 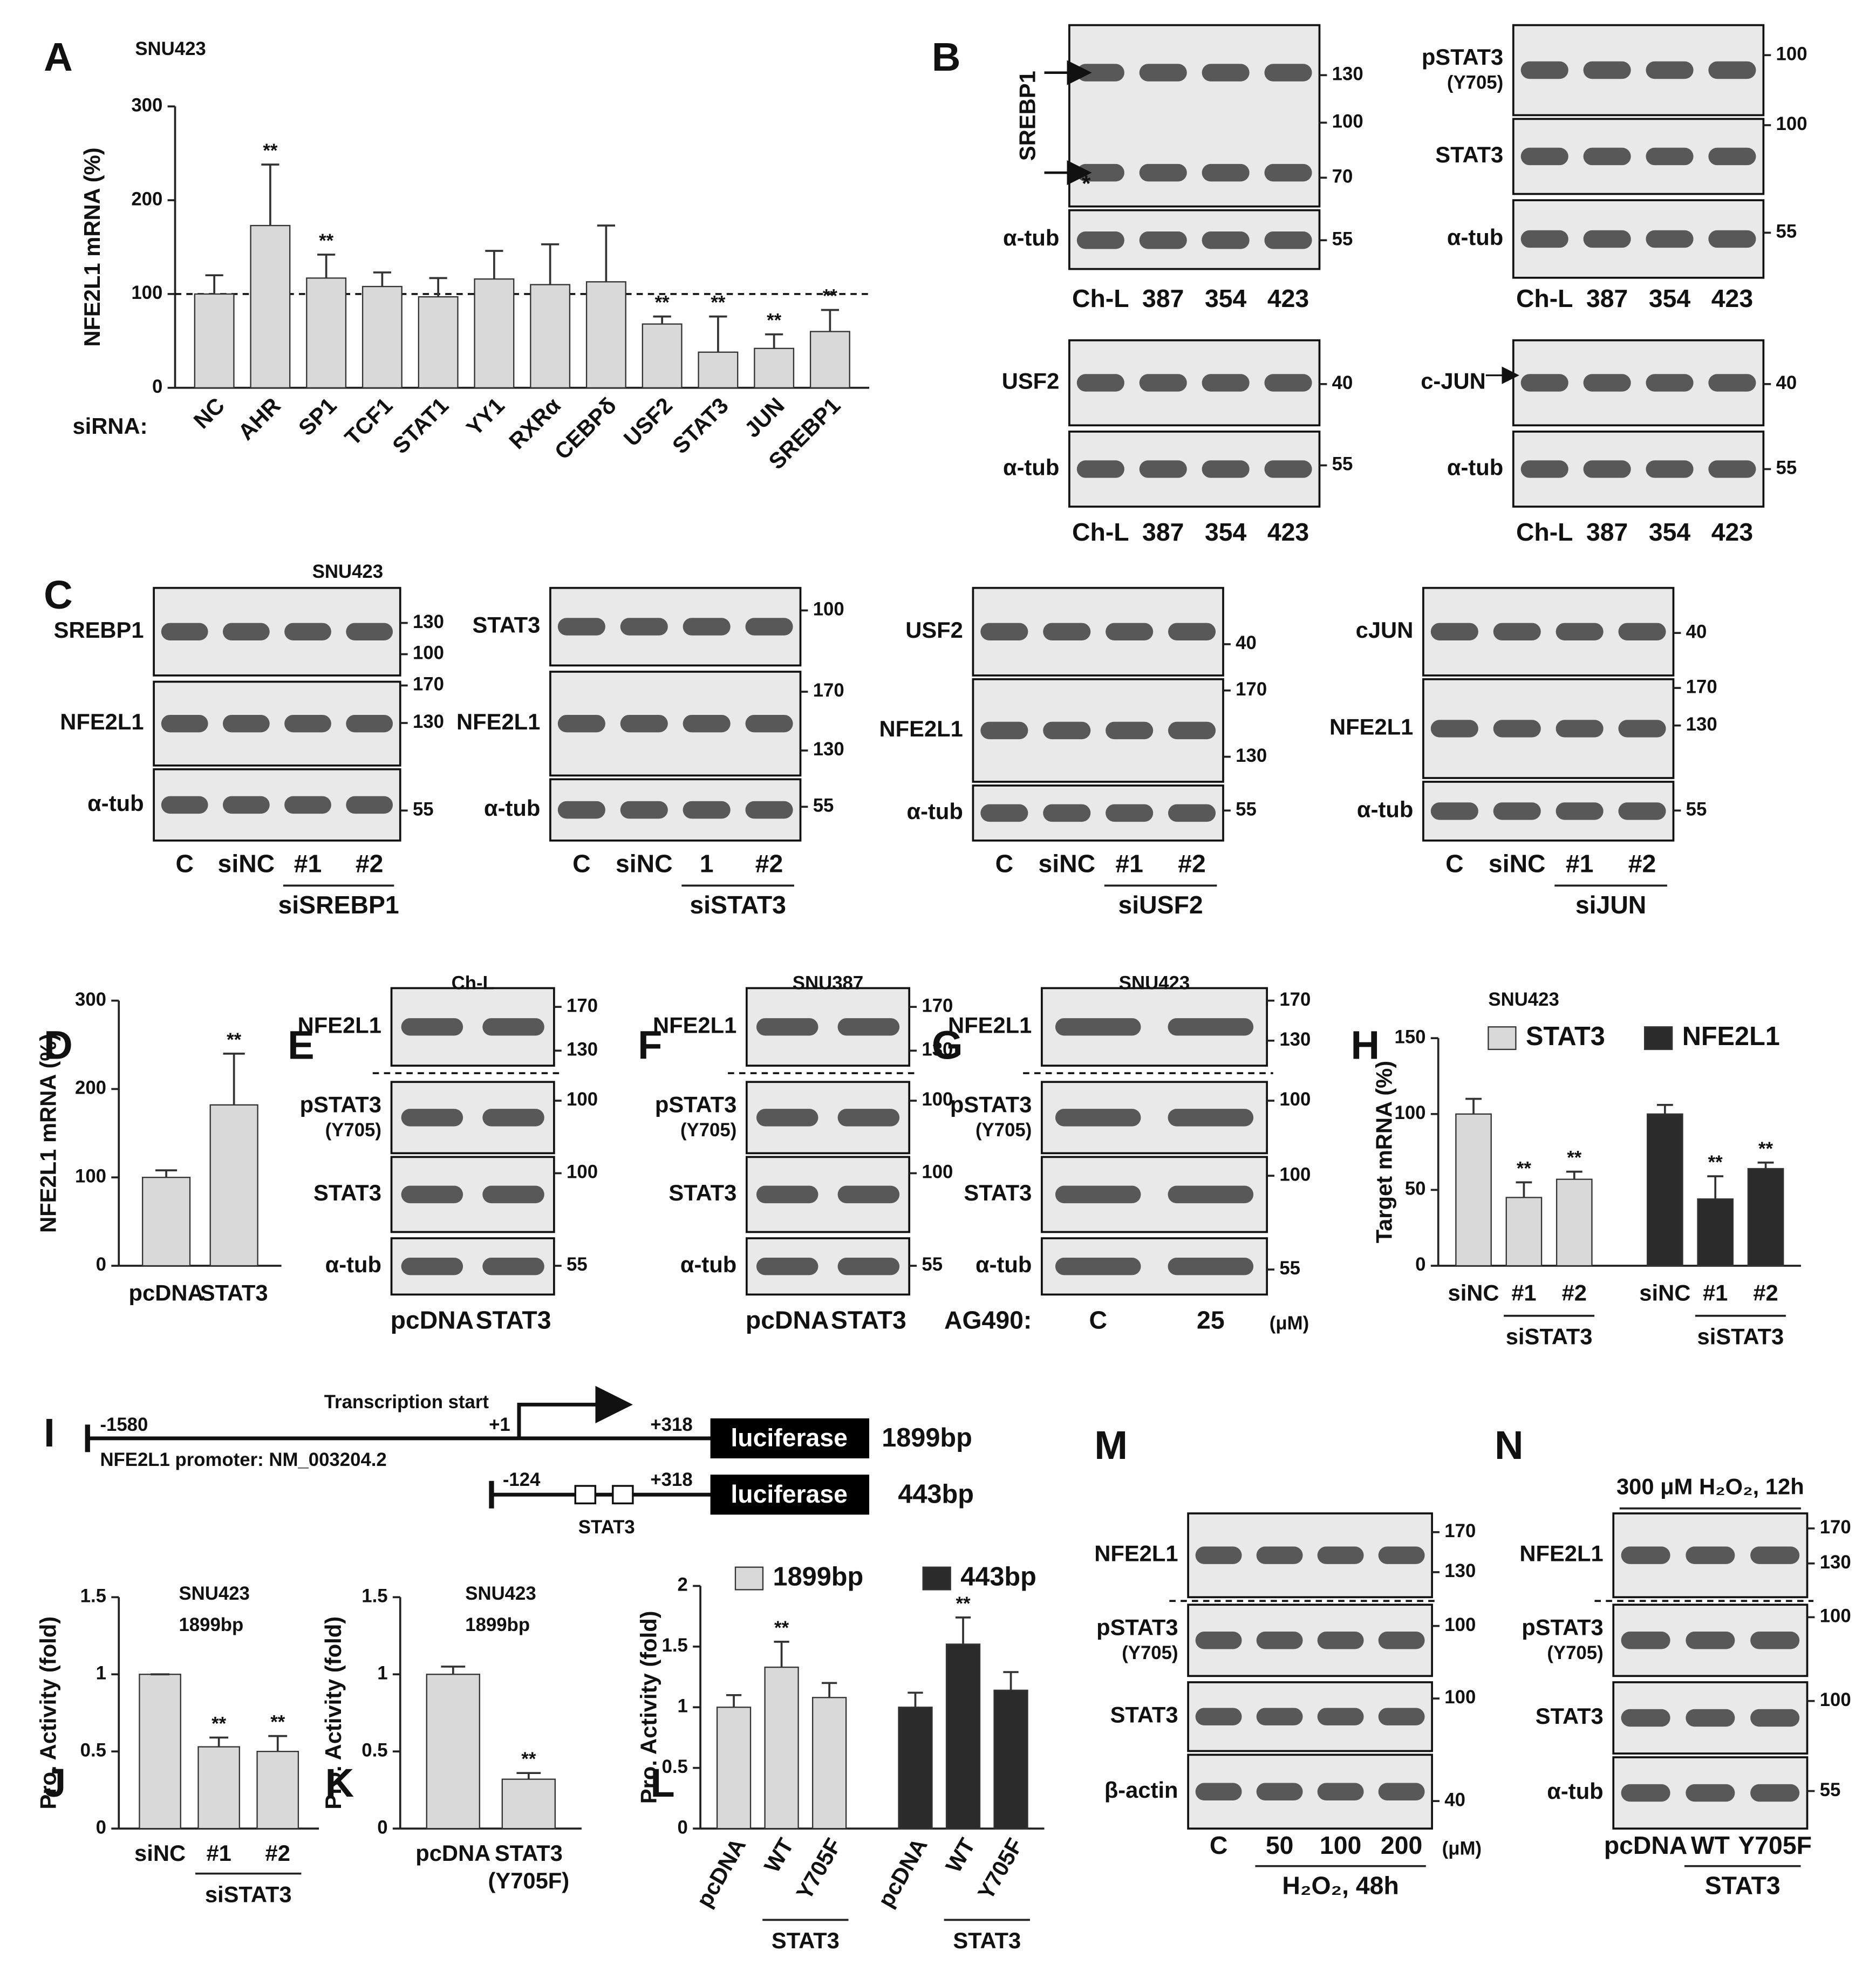 What do you see at coordinates (522, 1480) in the screenshot?
I see `start-position: -124` at bounding box center [522, 1480].